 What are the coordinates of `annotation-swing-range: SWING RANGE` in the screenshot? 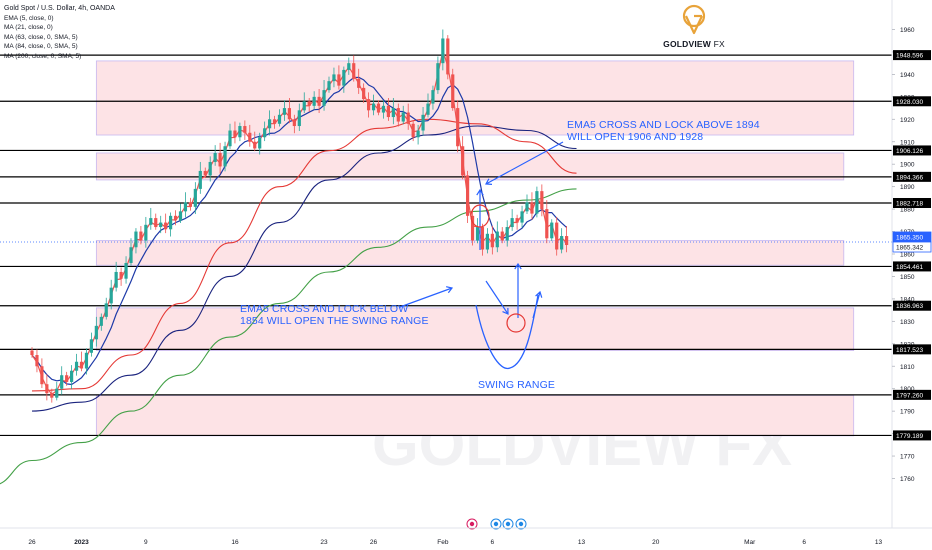 It's located at (516, 385).